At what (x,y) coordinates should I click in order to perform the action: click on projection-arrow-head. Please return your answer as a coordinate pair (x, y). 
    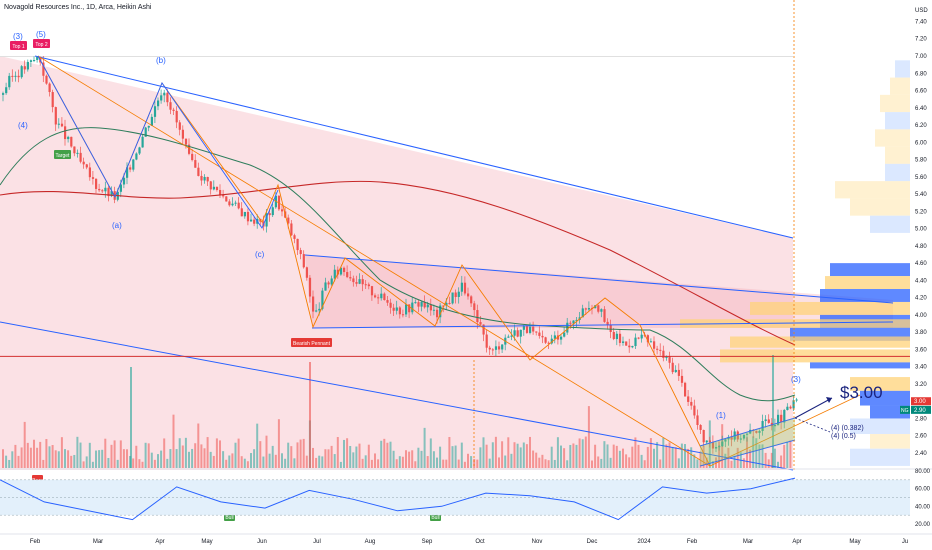
    Looking at the image, I should click on (829, 400).